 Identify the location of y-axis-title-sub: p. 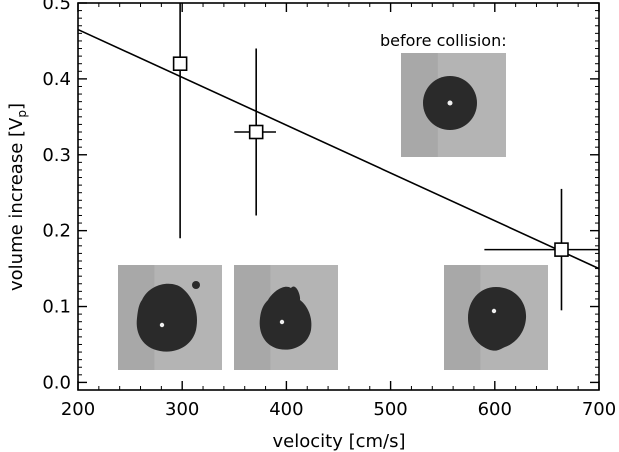
(22, 114).